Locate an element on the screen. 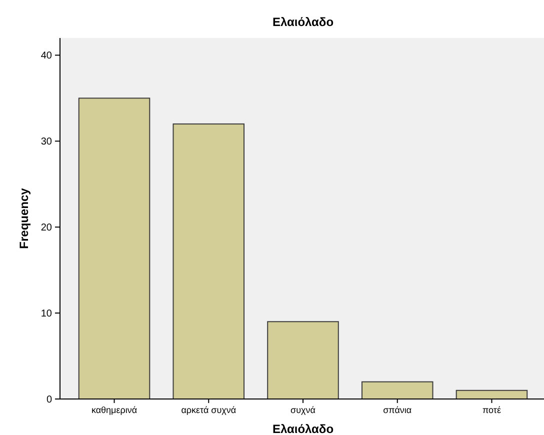  y-tick-label: 10 is located at coordinates (46, 314).